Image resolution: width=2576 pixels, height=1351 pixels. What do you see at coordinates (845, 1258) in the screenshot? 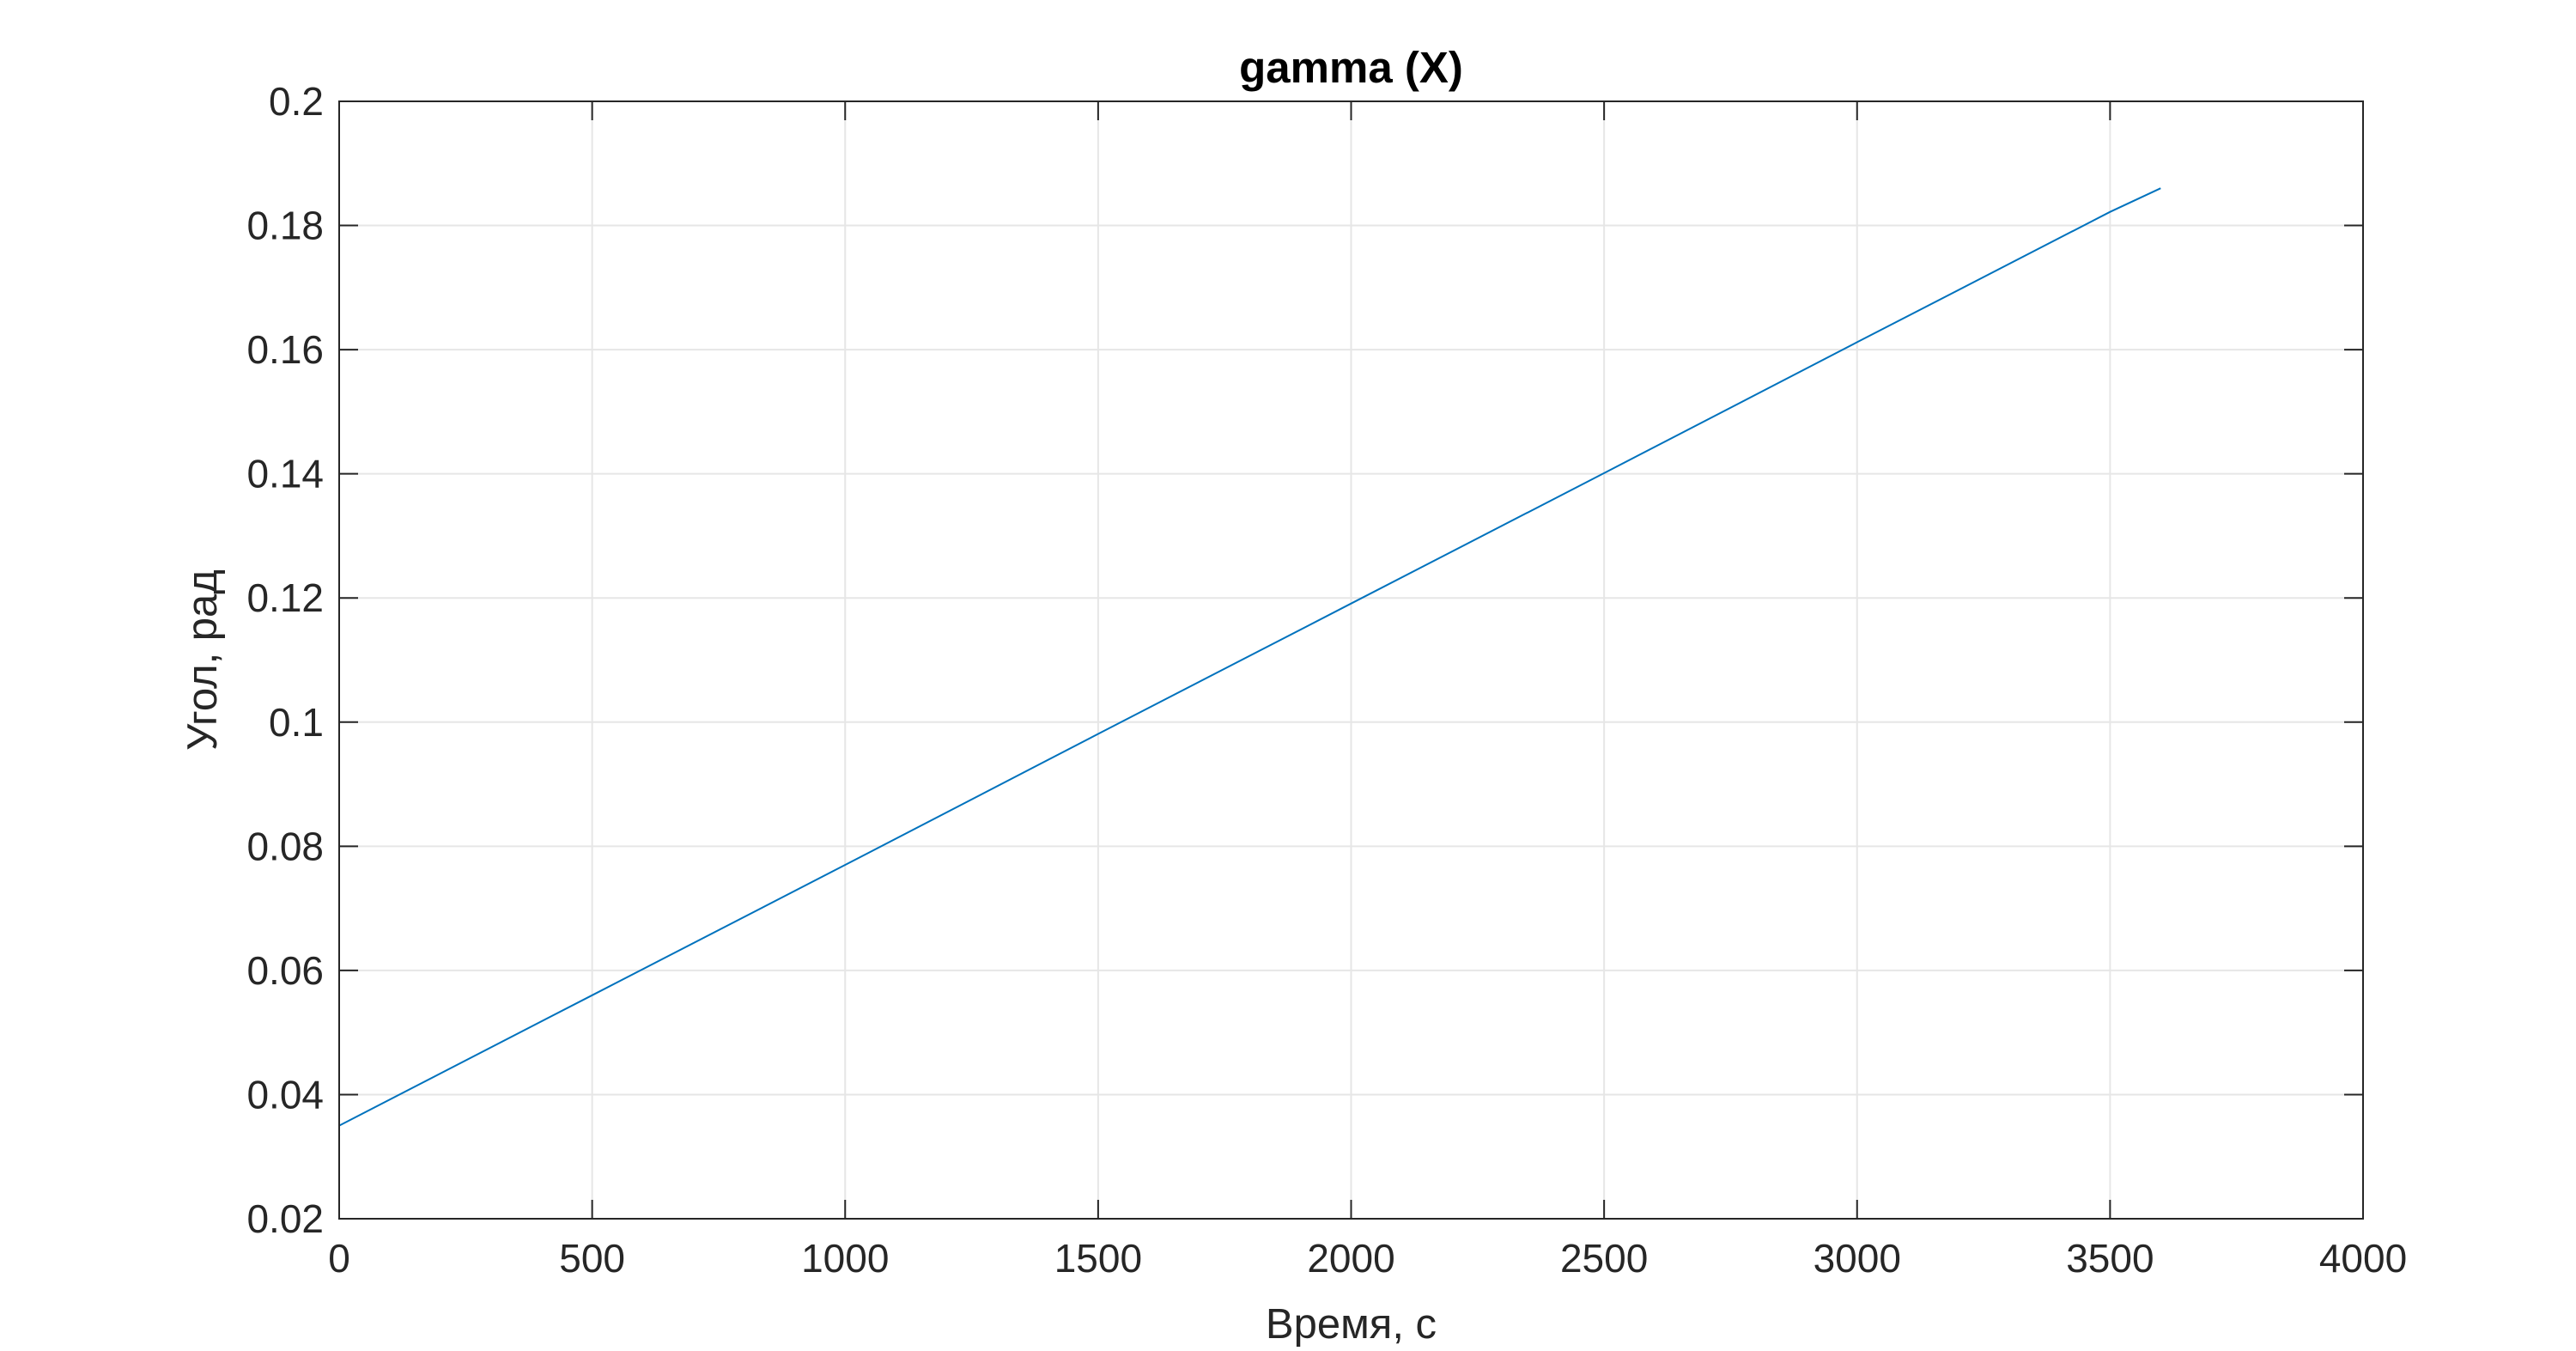
I see `x-tick-label: 1000` at bounding box center [845, 1258].